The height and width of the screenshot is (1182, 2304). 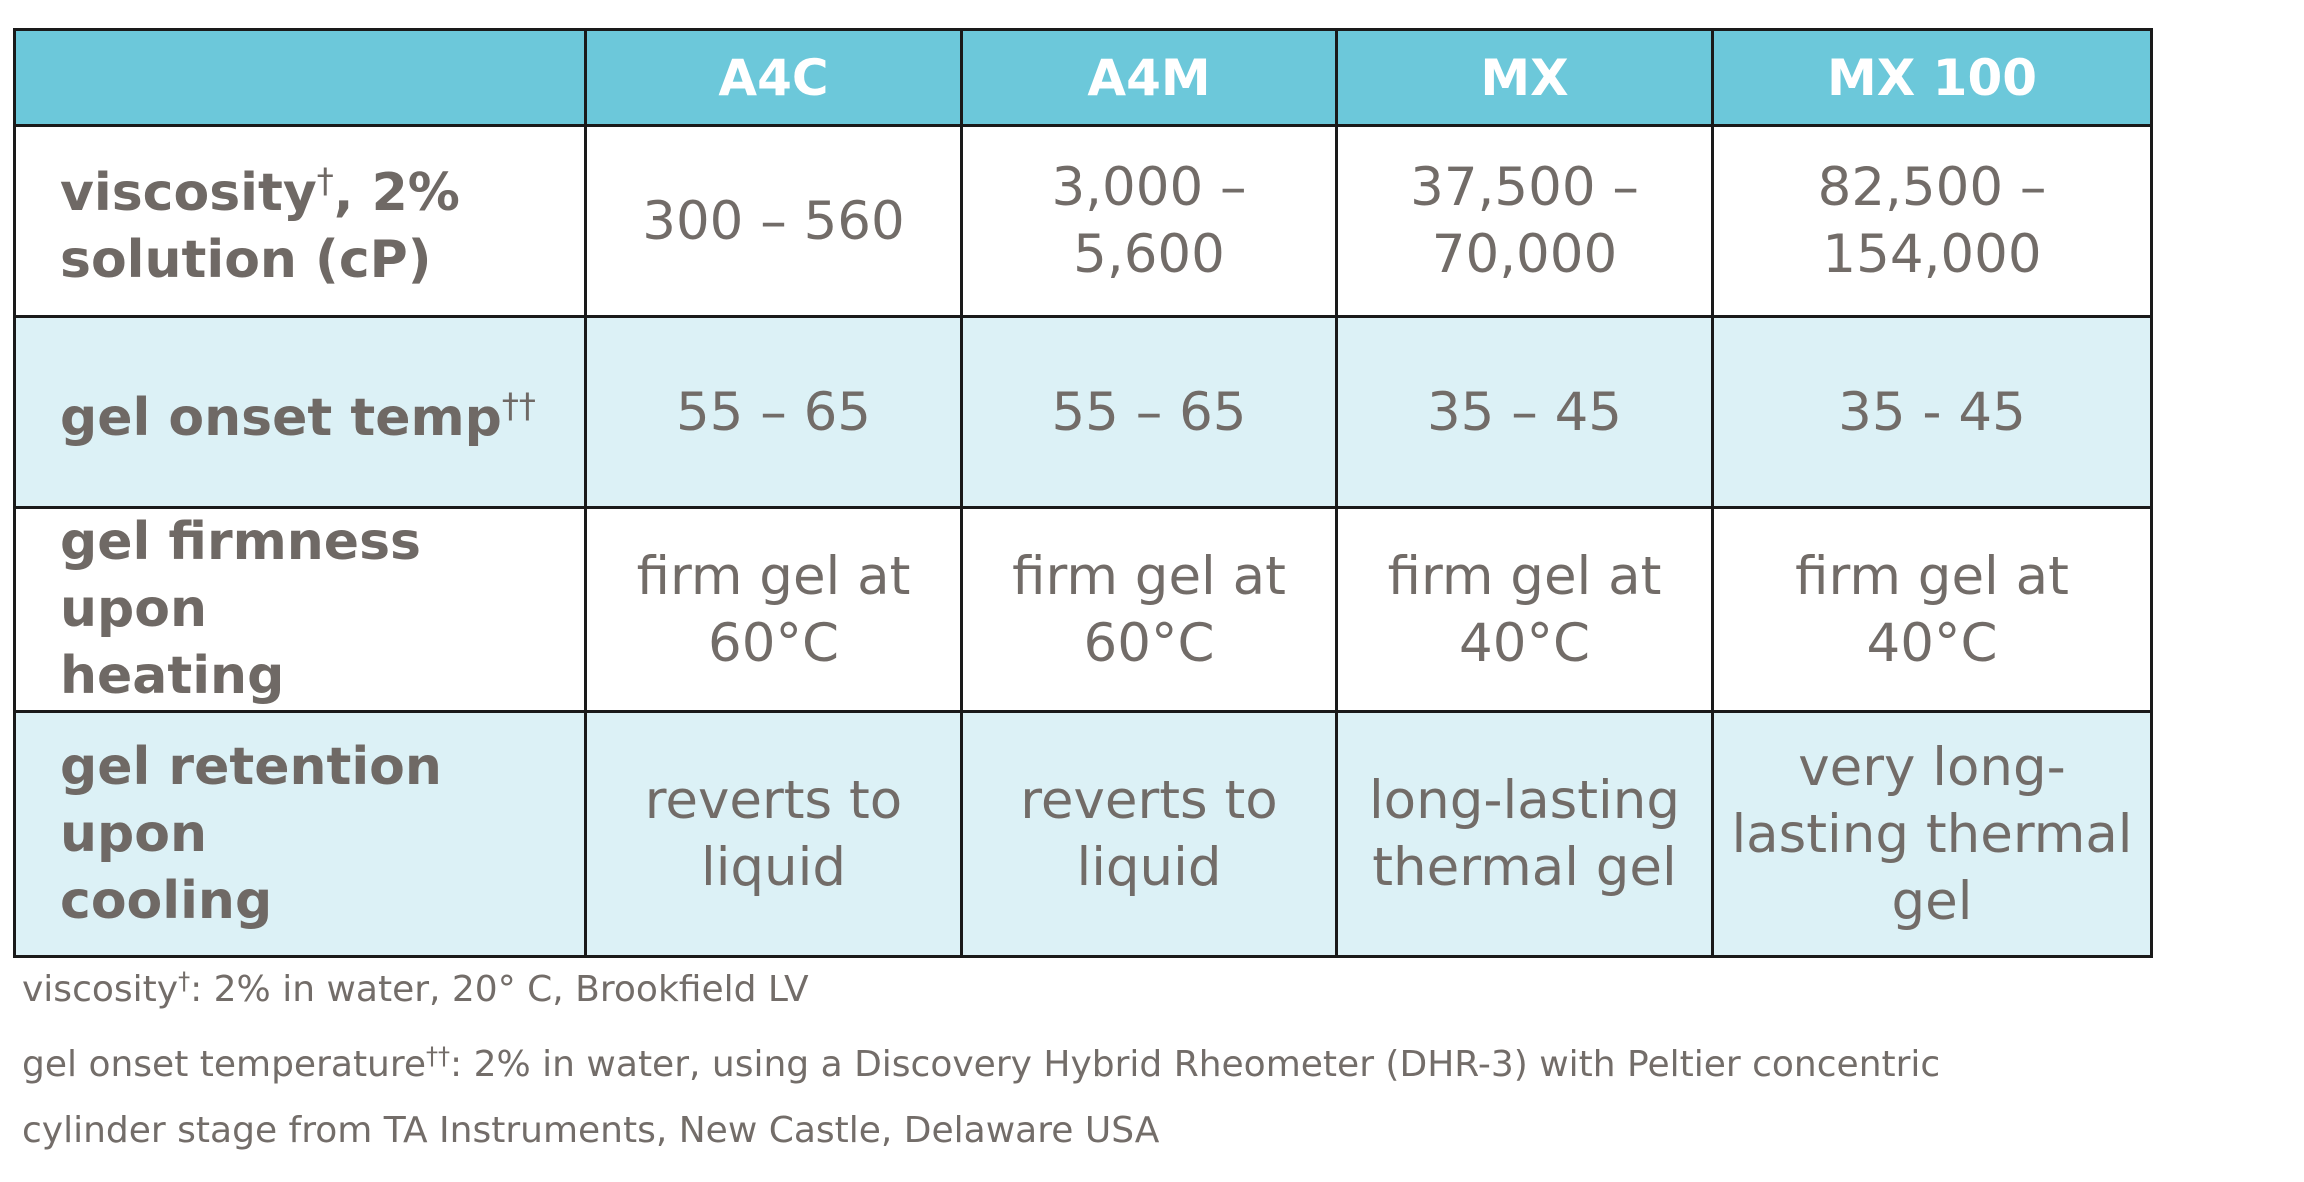 I want to click on row-label-text: viscosity, so click(x=188, y=193).